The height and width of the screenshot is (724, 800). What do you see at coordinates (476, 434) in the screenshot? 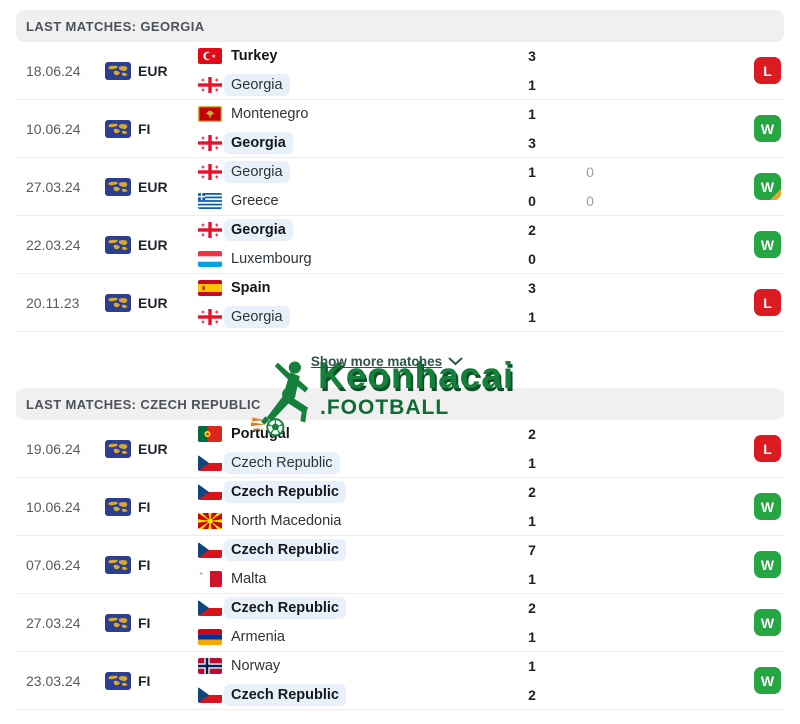
I see `team-line: Portugal 2` at bounding box center [476, 434].